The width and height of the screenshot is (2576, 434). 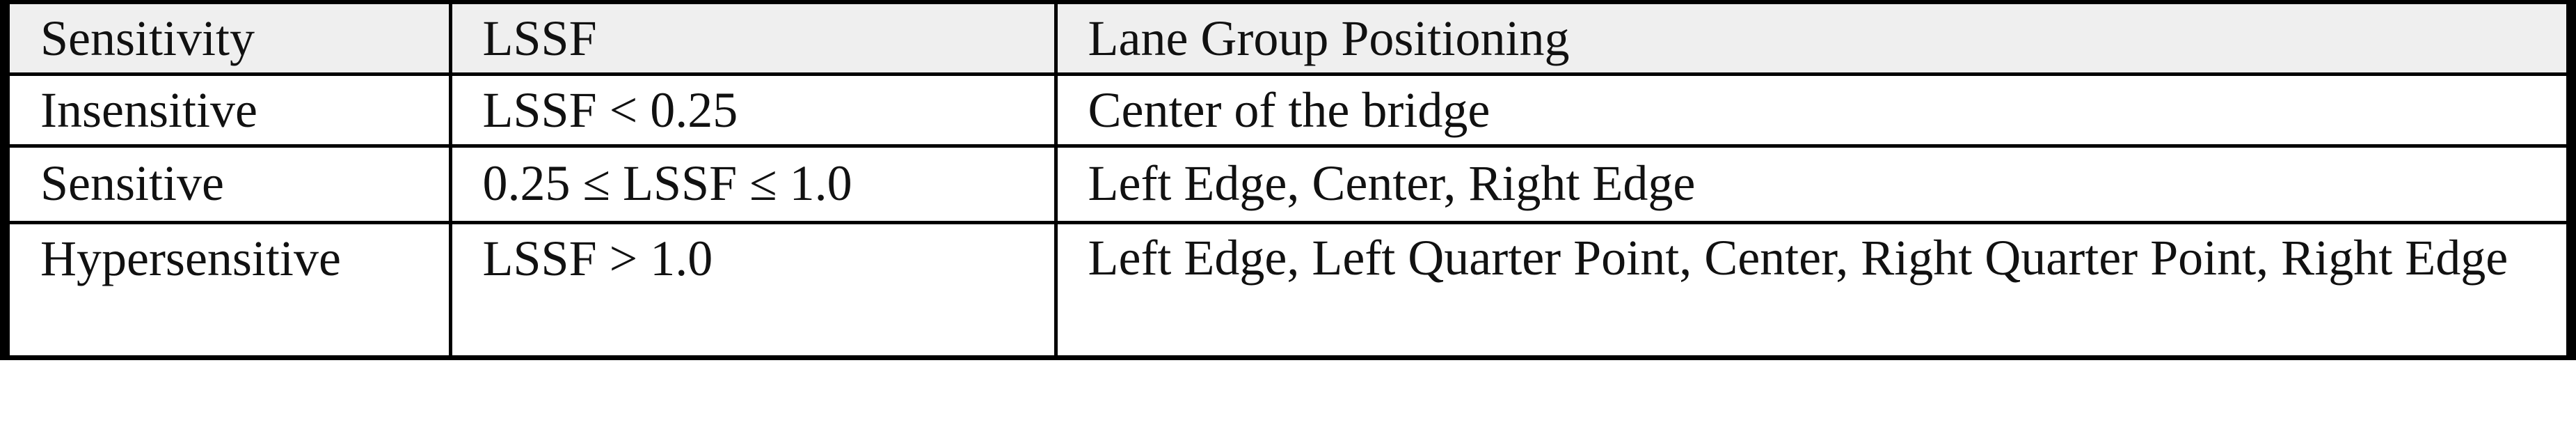 What do you see at coordinates (227, 290) in the screenshot?
I see `cell-sensitivity: Hypersensitive` at bounding box center [227, 290].